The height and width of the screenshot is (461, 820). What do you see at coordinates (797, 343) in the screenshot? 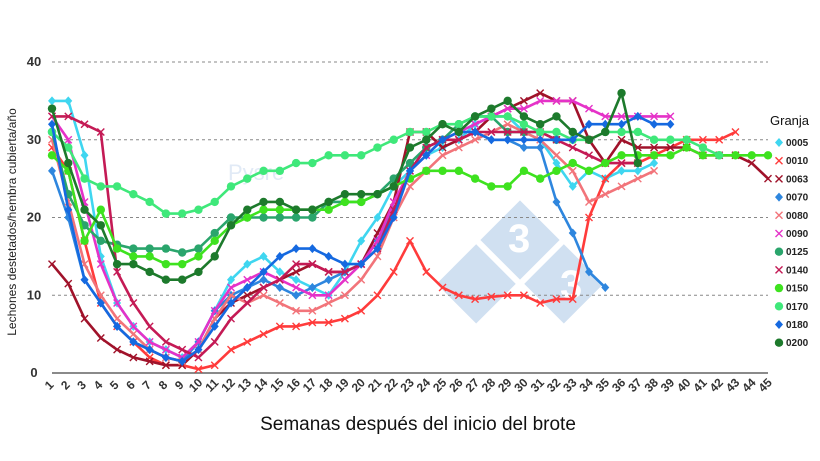
I see `legend-label: 0200` at bounding box center [797, 343].